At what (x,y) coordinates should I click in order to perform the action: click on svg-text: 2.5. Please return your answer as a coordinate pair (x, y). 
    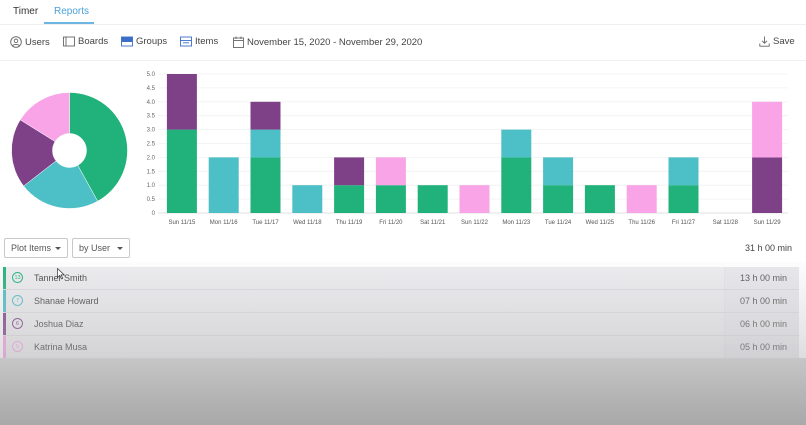
    Looking at the image, I should click on (151, 145).